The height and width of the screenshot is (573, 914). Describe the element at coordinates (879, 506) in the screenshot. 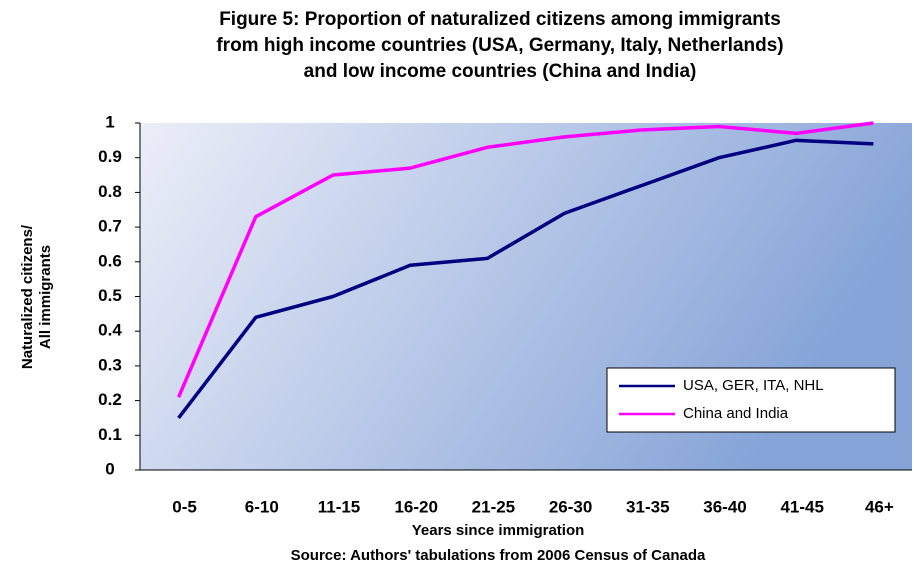

I see `x-tick-label: 46+` at that location.